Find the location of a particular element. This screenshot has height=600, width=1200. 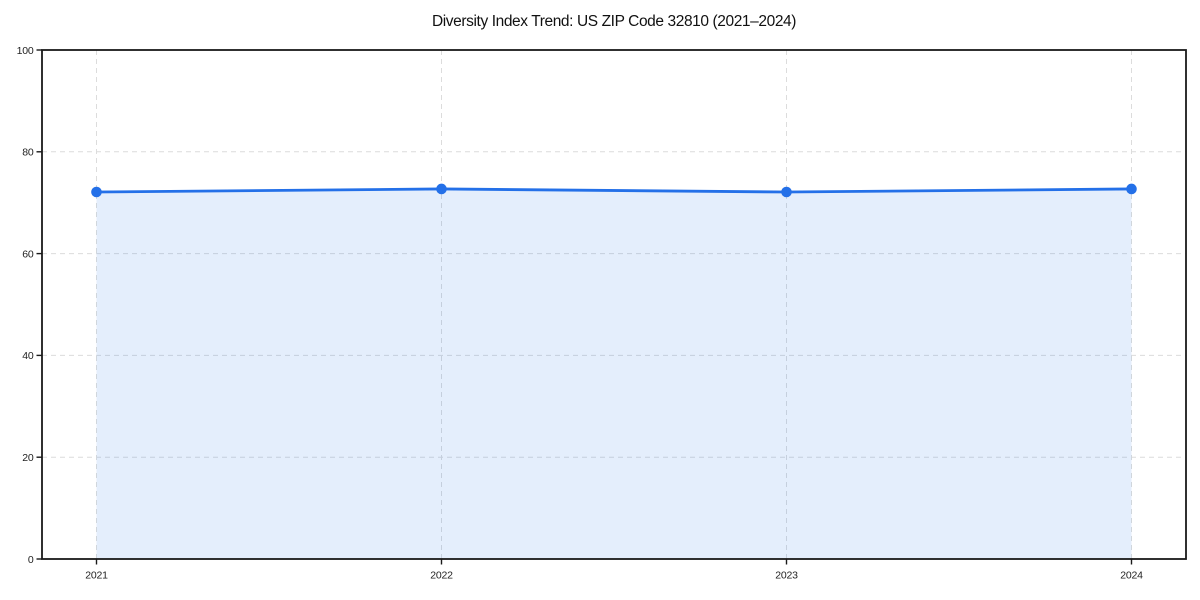

y-tick-label: 0 is located at coordinates (31, 560).